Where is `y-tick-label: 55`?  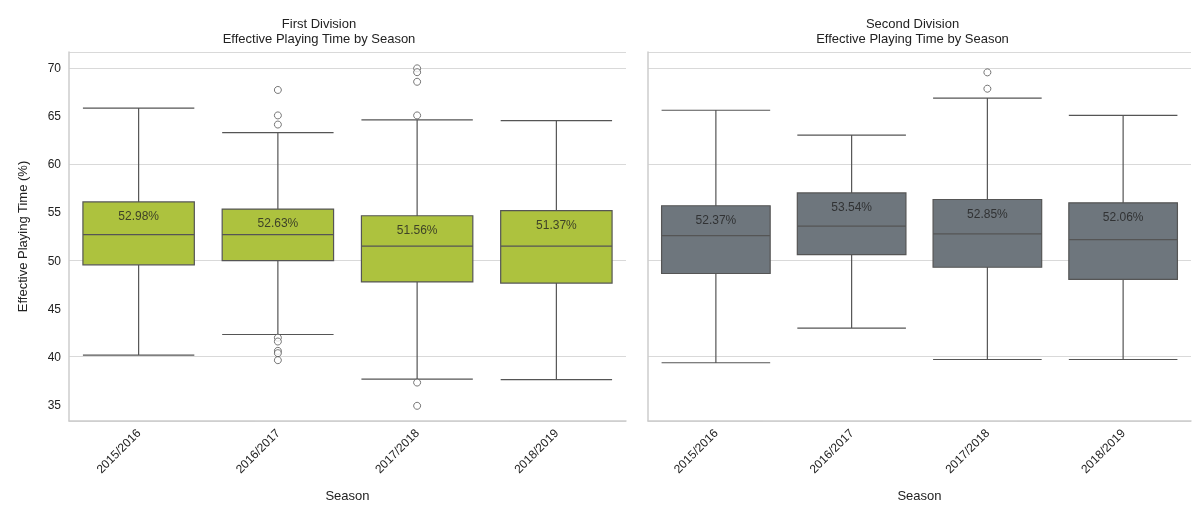 y-tick-label: 55 is located at coordinates (54, 212).